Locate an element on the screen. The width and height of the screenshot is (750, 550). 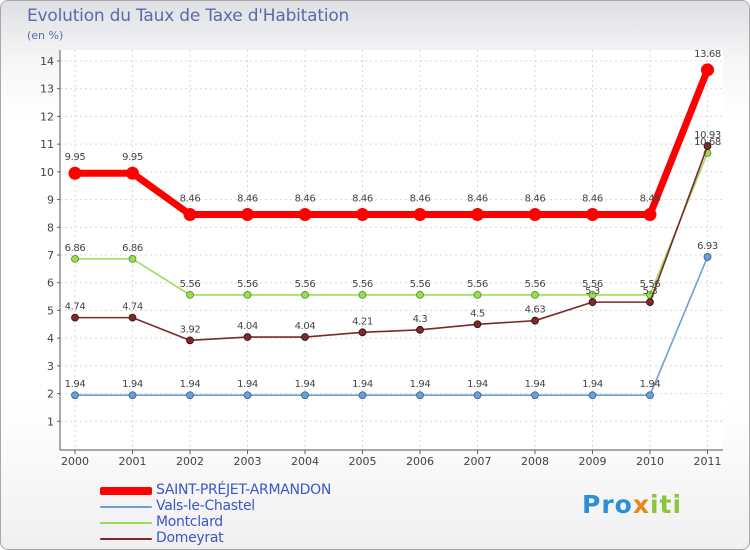
data-label-3-5: 4.21 is located at coordinates (362, 321).